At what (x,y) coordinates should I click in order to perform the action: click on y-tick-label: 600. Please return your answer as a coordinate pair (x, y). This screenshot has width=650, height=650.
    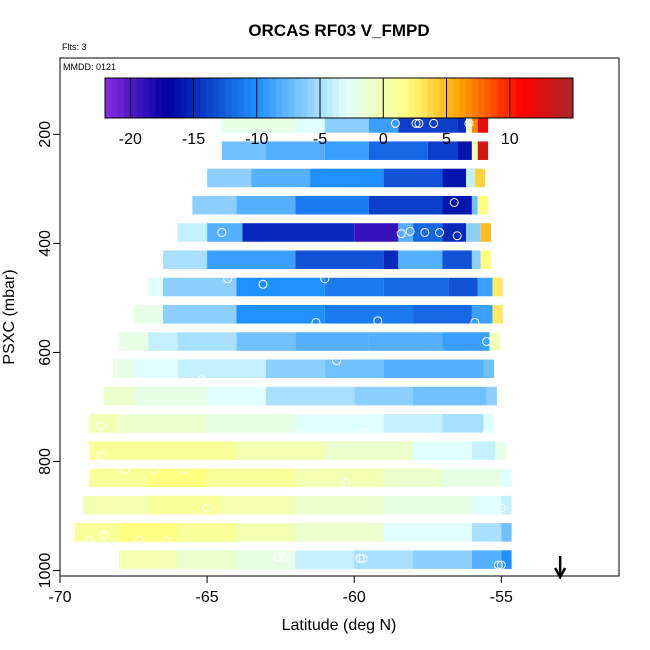
    Looking at the image, I should click on (45, 352).